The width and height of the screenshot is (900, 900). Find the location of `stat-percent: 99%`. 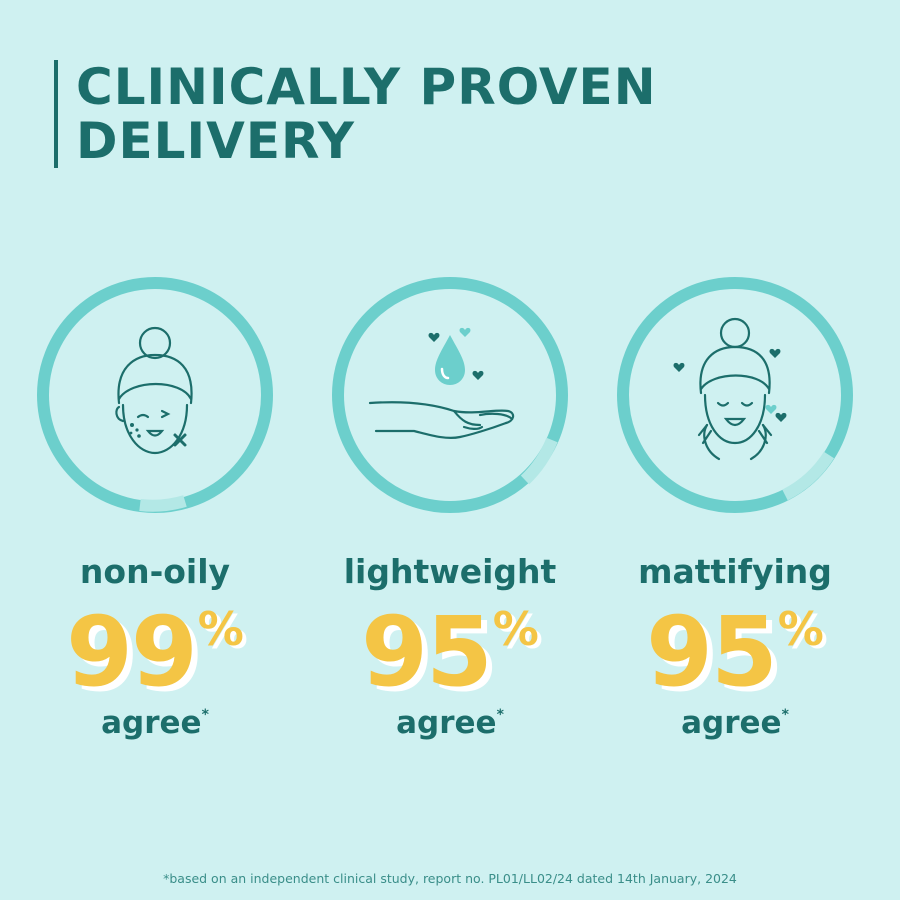

stat-percent: 99% is located at coordinates (155, 652).